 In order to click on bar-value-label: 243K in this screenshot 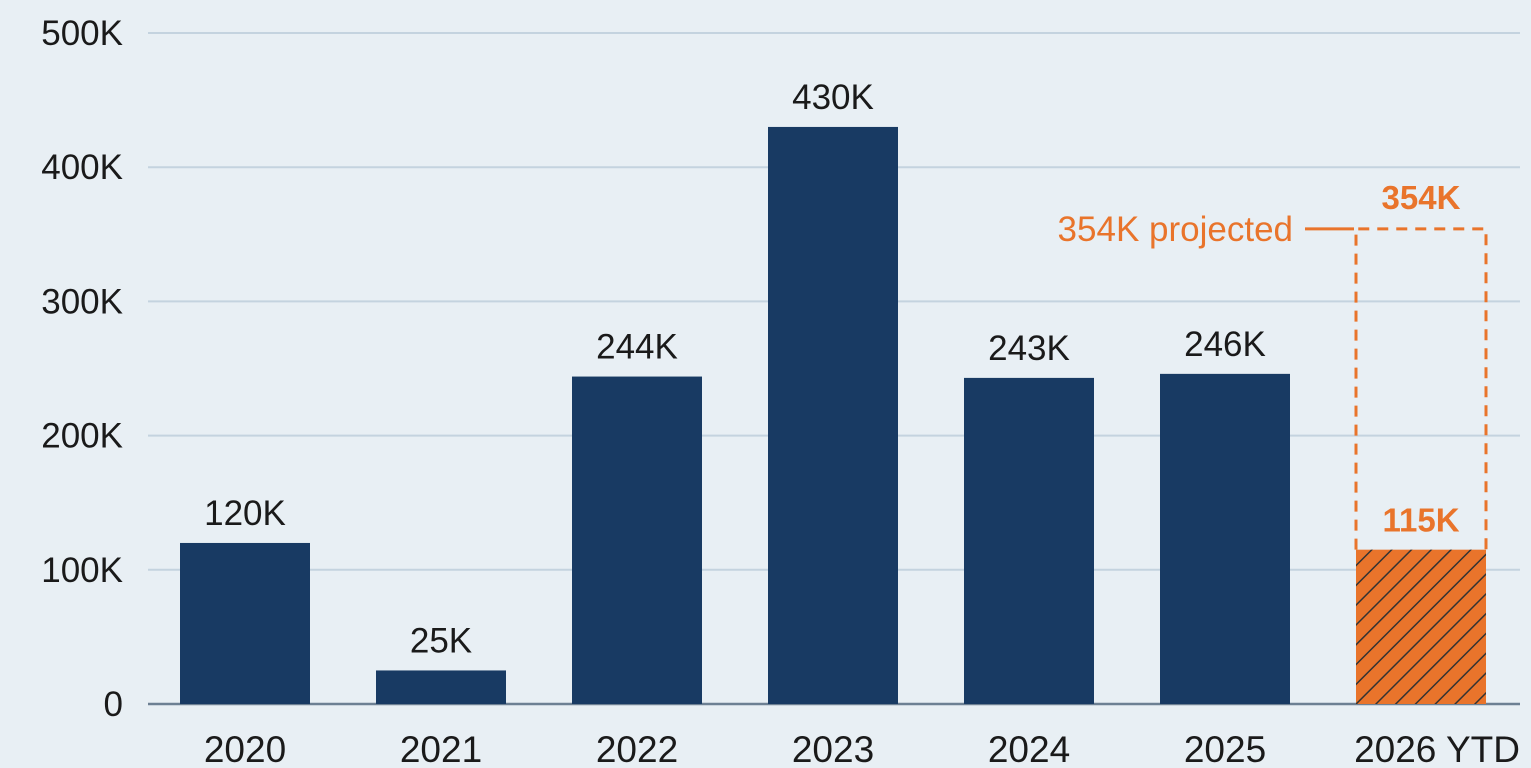, I will do `click(1029, 348)`.